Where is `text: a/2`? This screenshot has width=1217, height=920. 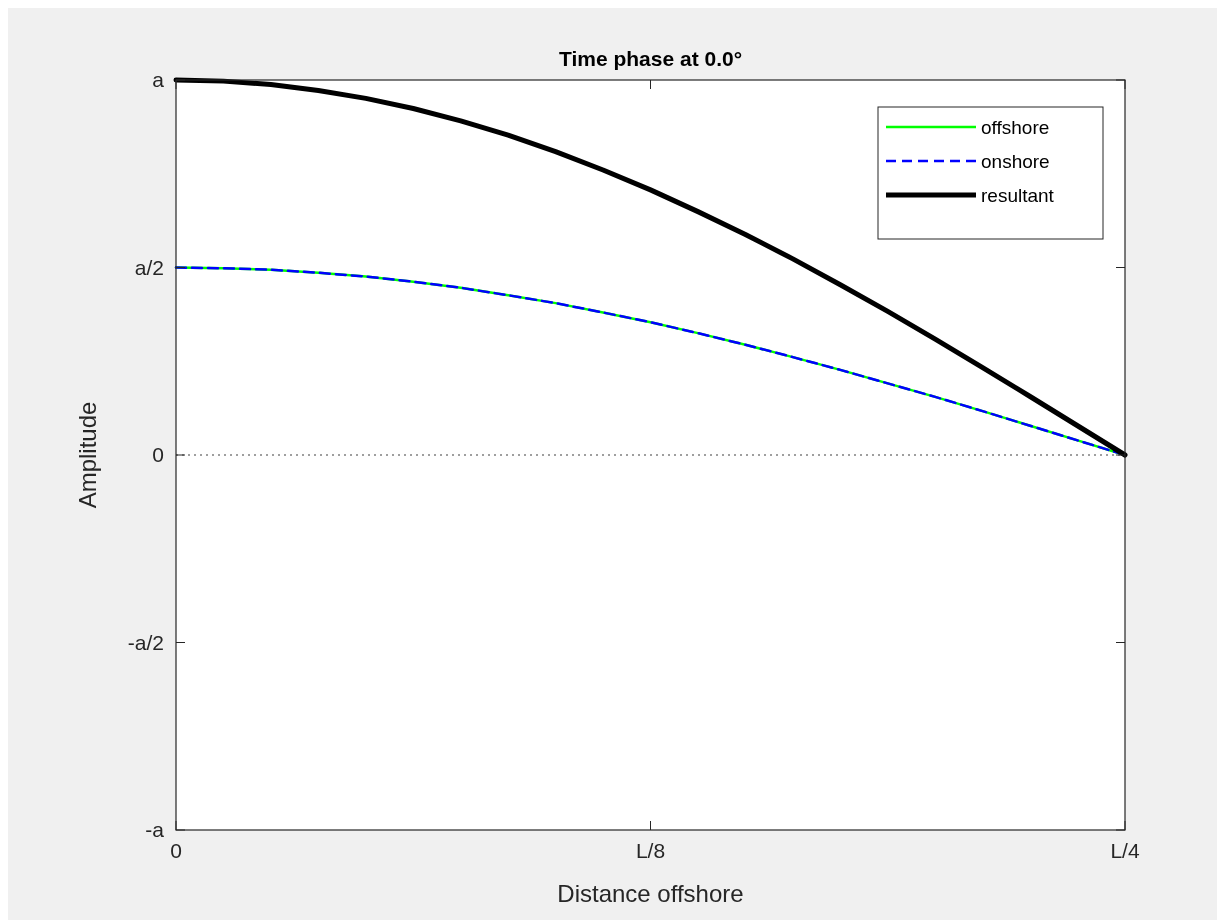 text: a/2 is located at coordinates (149, 267).